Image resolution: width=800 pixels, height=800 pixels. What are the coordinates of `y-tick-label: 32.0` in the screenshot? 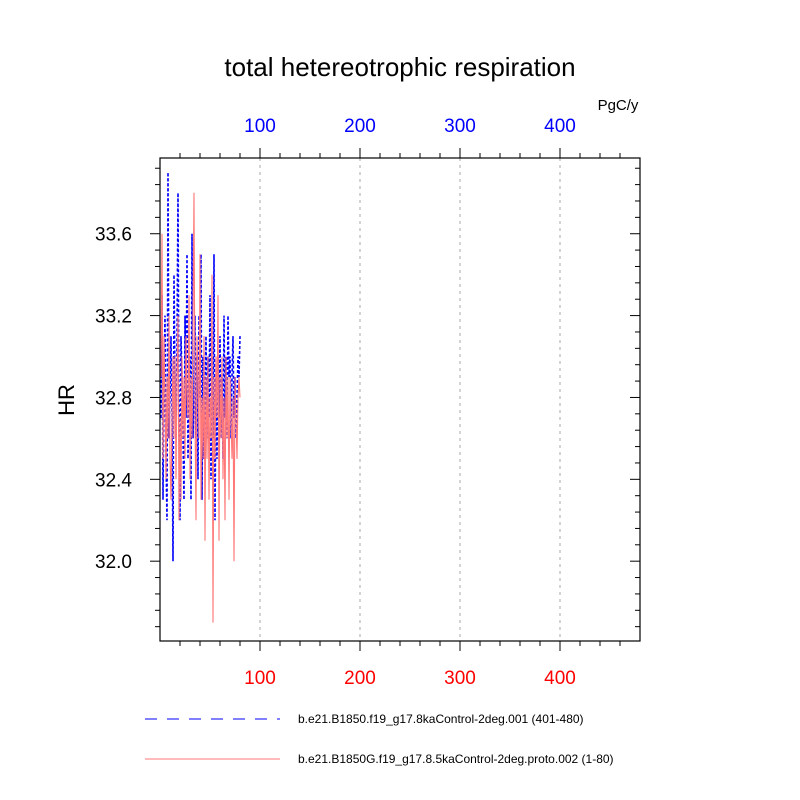 It's located at (113, 562).